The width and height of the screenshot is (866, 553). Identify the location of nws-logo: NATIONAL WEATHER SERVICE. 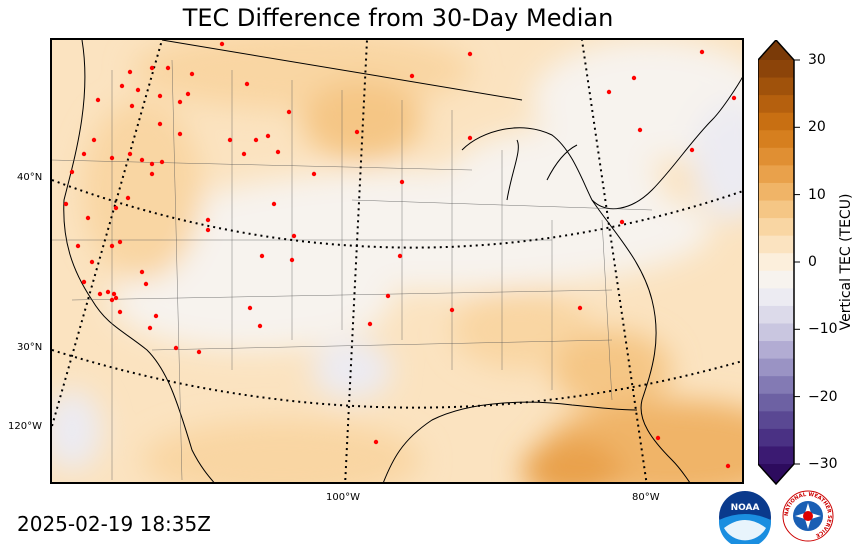
(808, 516).